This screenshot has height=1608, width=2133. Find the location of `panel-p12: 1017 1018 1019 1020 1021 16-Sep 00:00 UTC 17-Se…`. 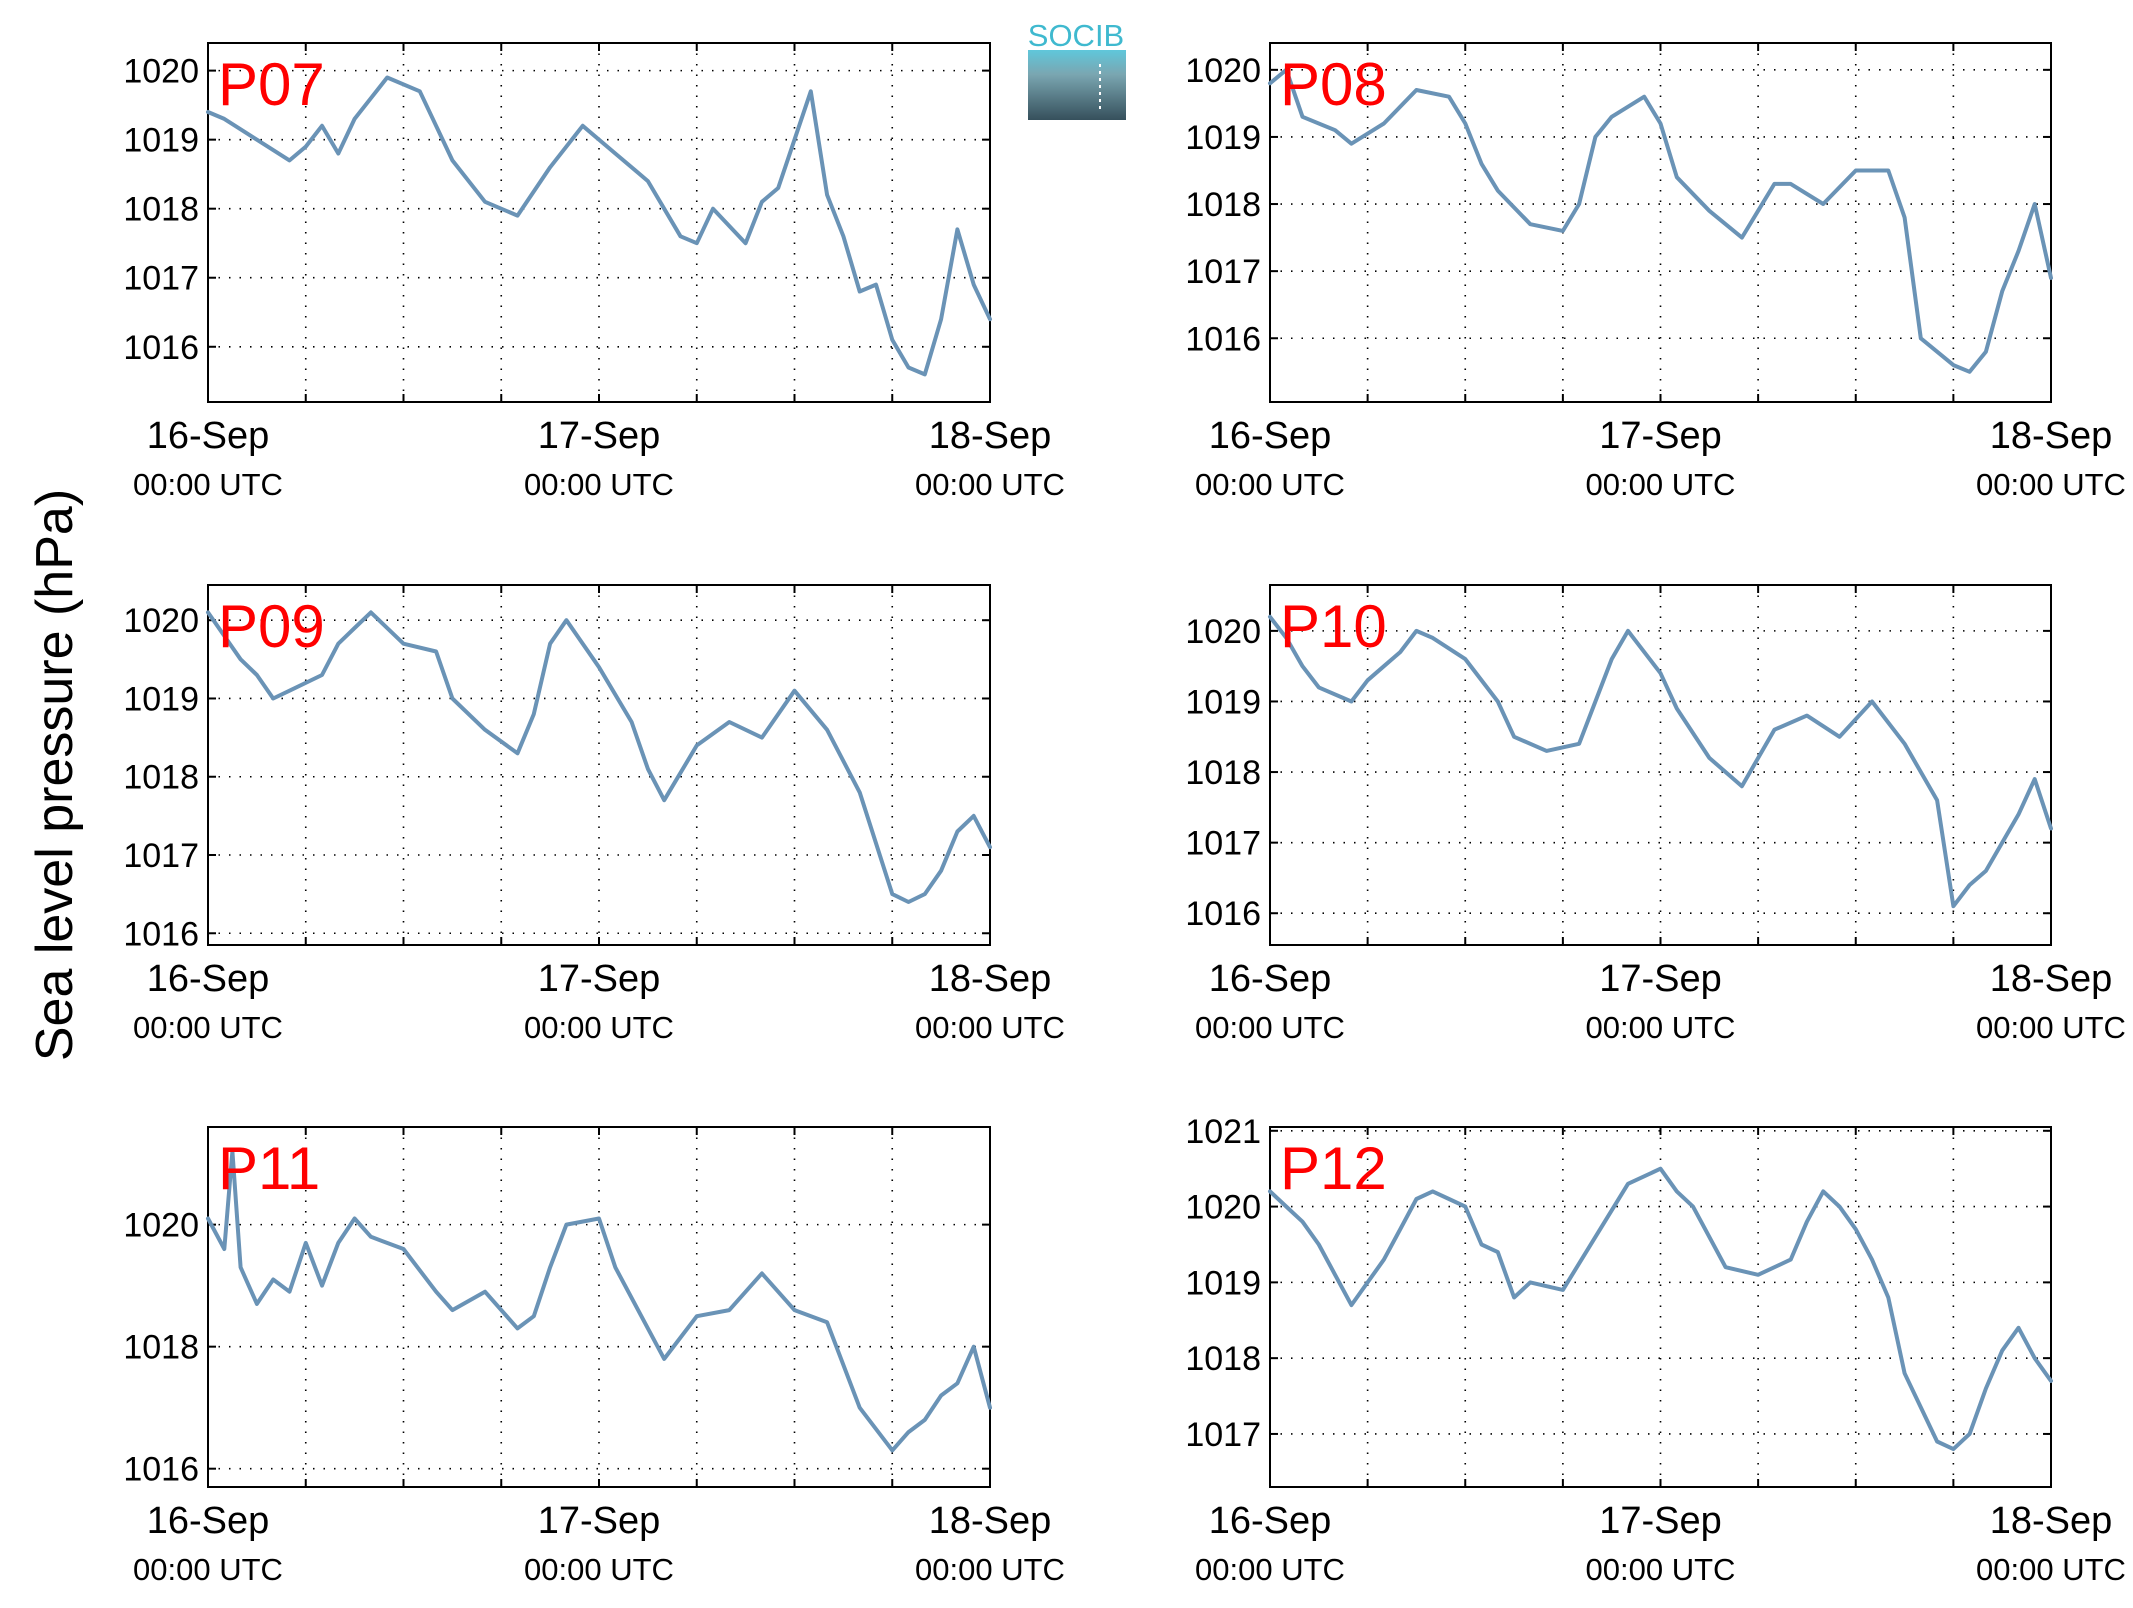

panel-p12: 1017 1018 1019 1020 1021 16-Sep 00:00 UTC 17-Se… is located at coordinates (1655, 1350).